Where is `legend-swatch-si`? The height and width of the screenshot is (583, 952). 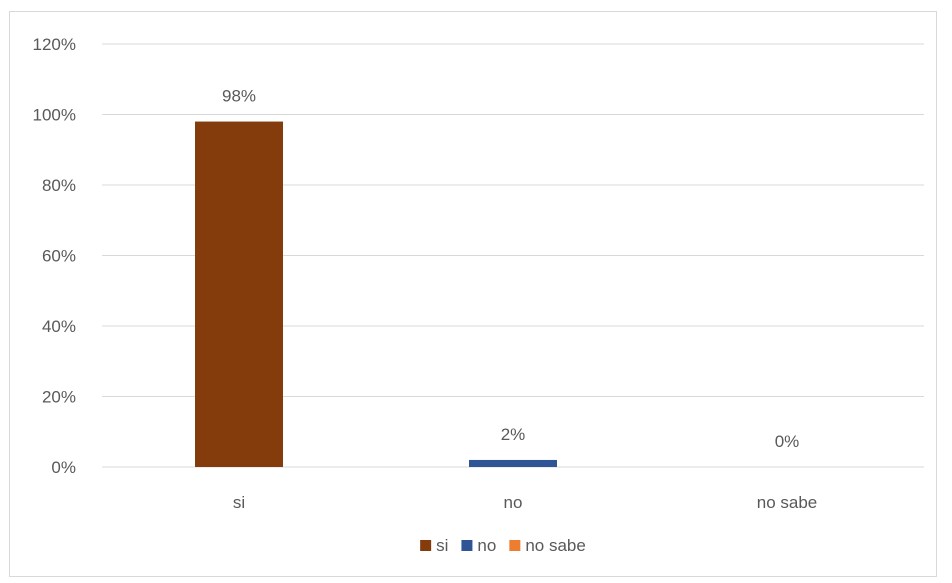 legend-swatch-si is located at coordinates (426, 545).